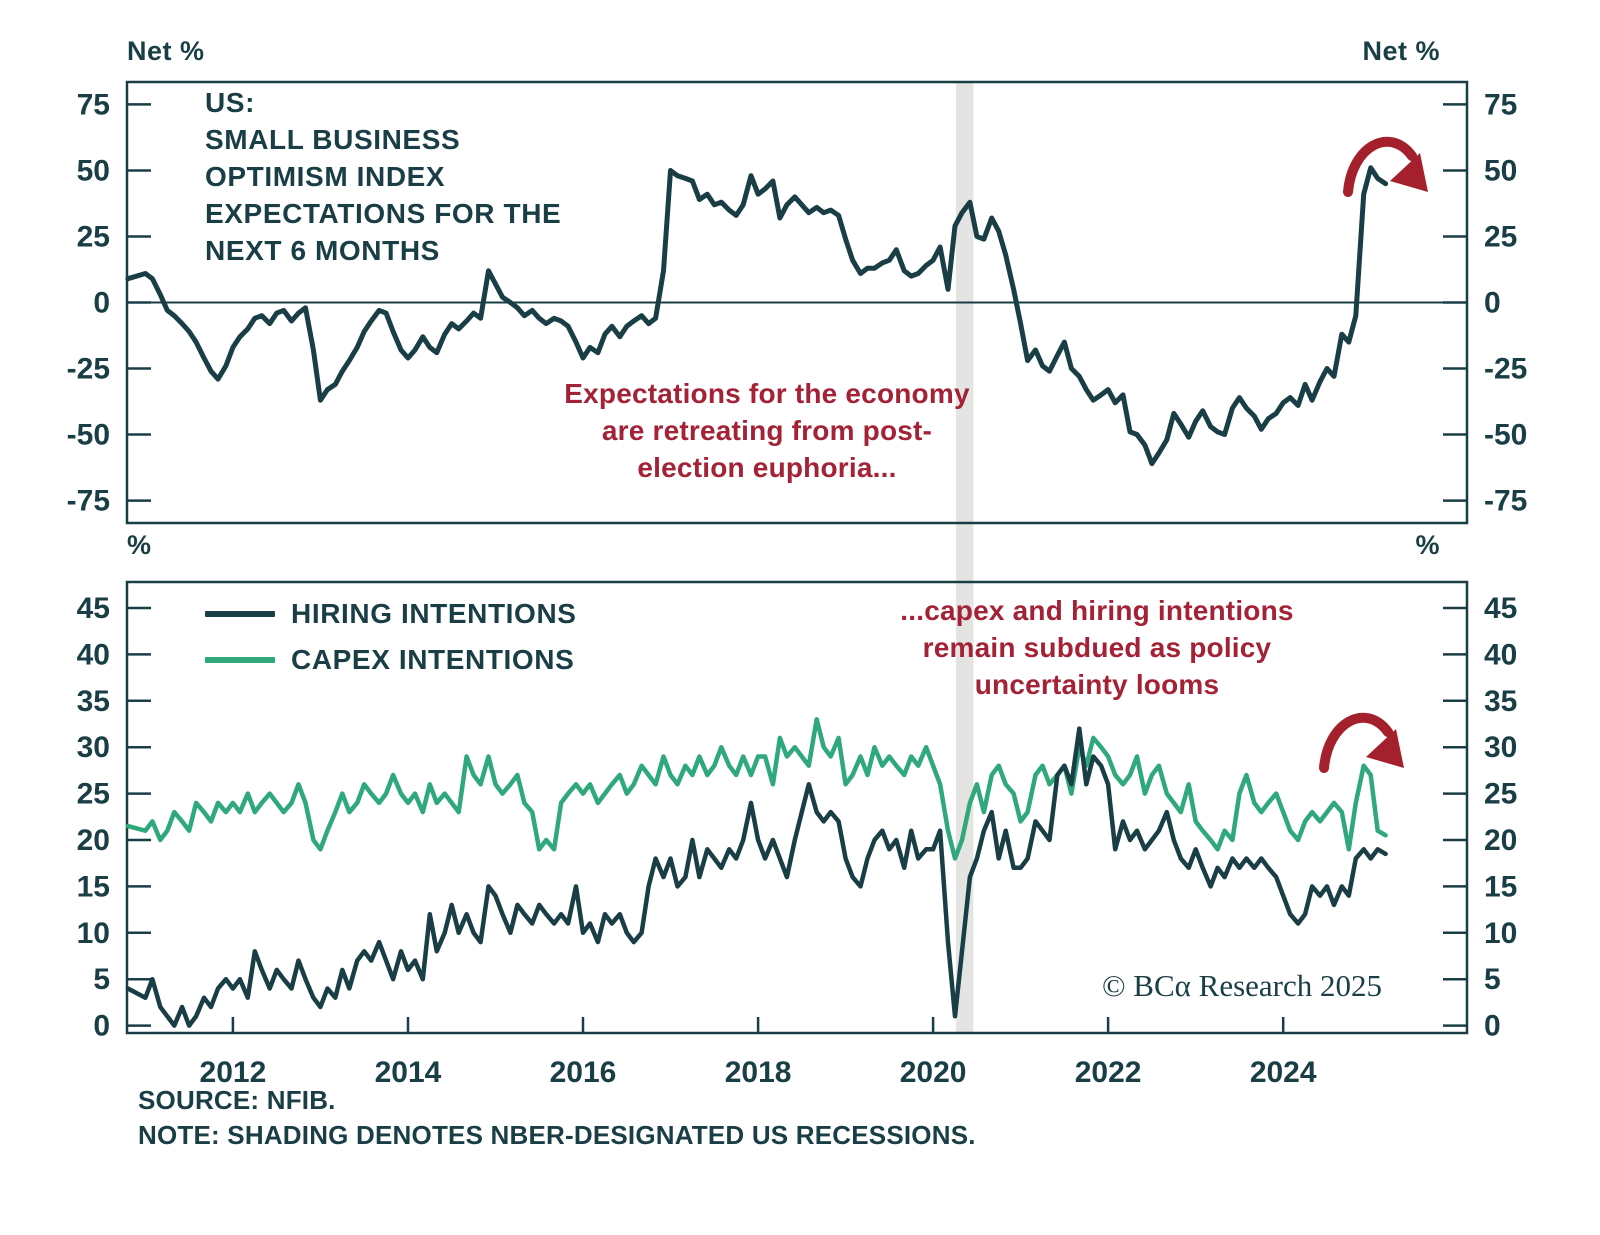  Describe the element at coordinates (1364, 743) in the screenshot. I see `downturn-arrow-icon-bottom` at that location.